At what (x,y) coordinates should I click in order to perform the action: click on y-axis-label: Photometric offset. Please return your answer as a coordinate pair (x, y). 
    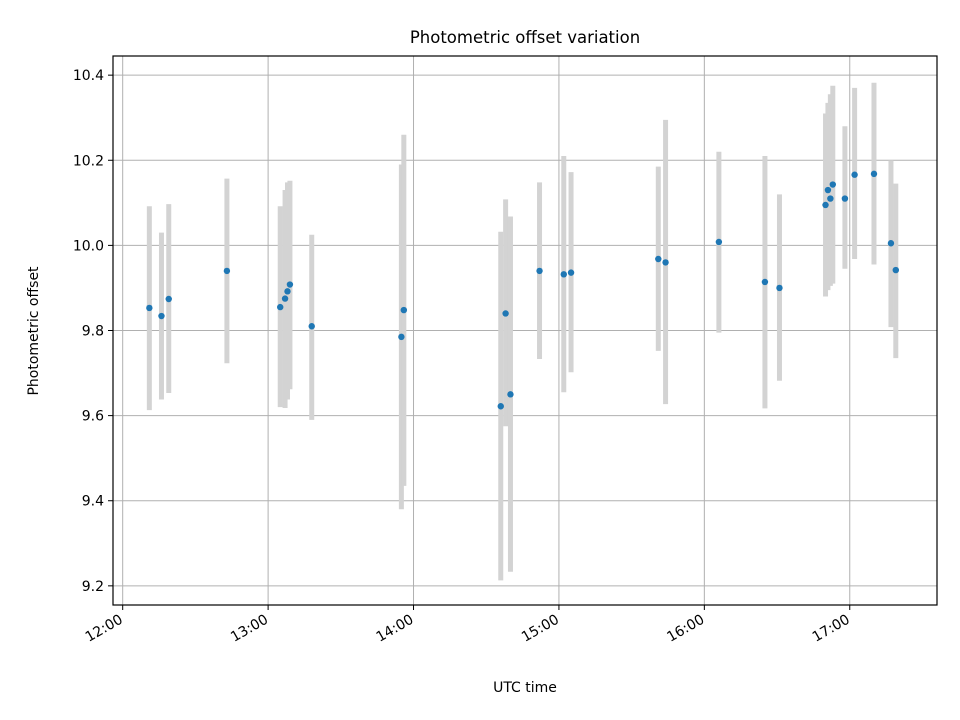
    Looking at the image, I should click on (34, 331).